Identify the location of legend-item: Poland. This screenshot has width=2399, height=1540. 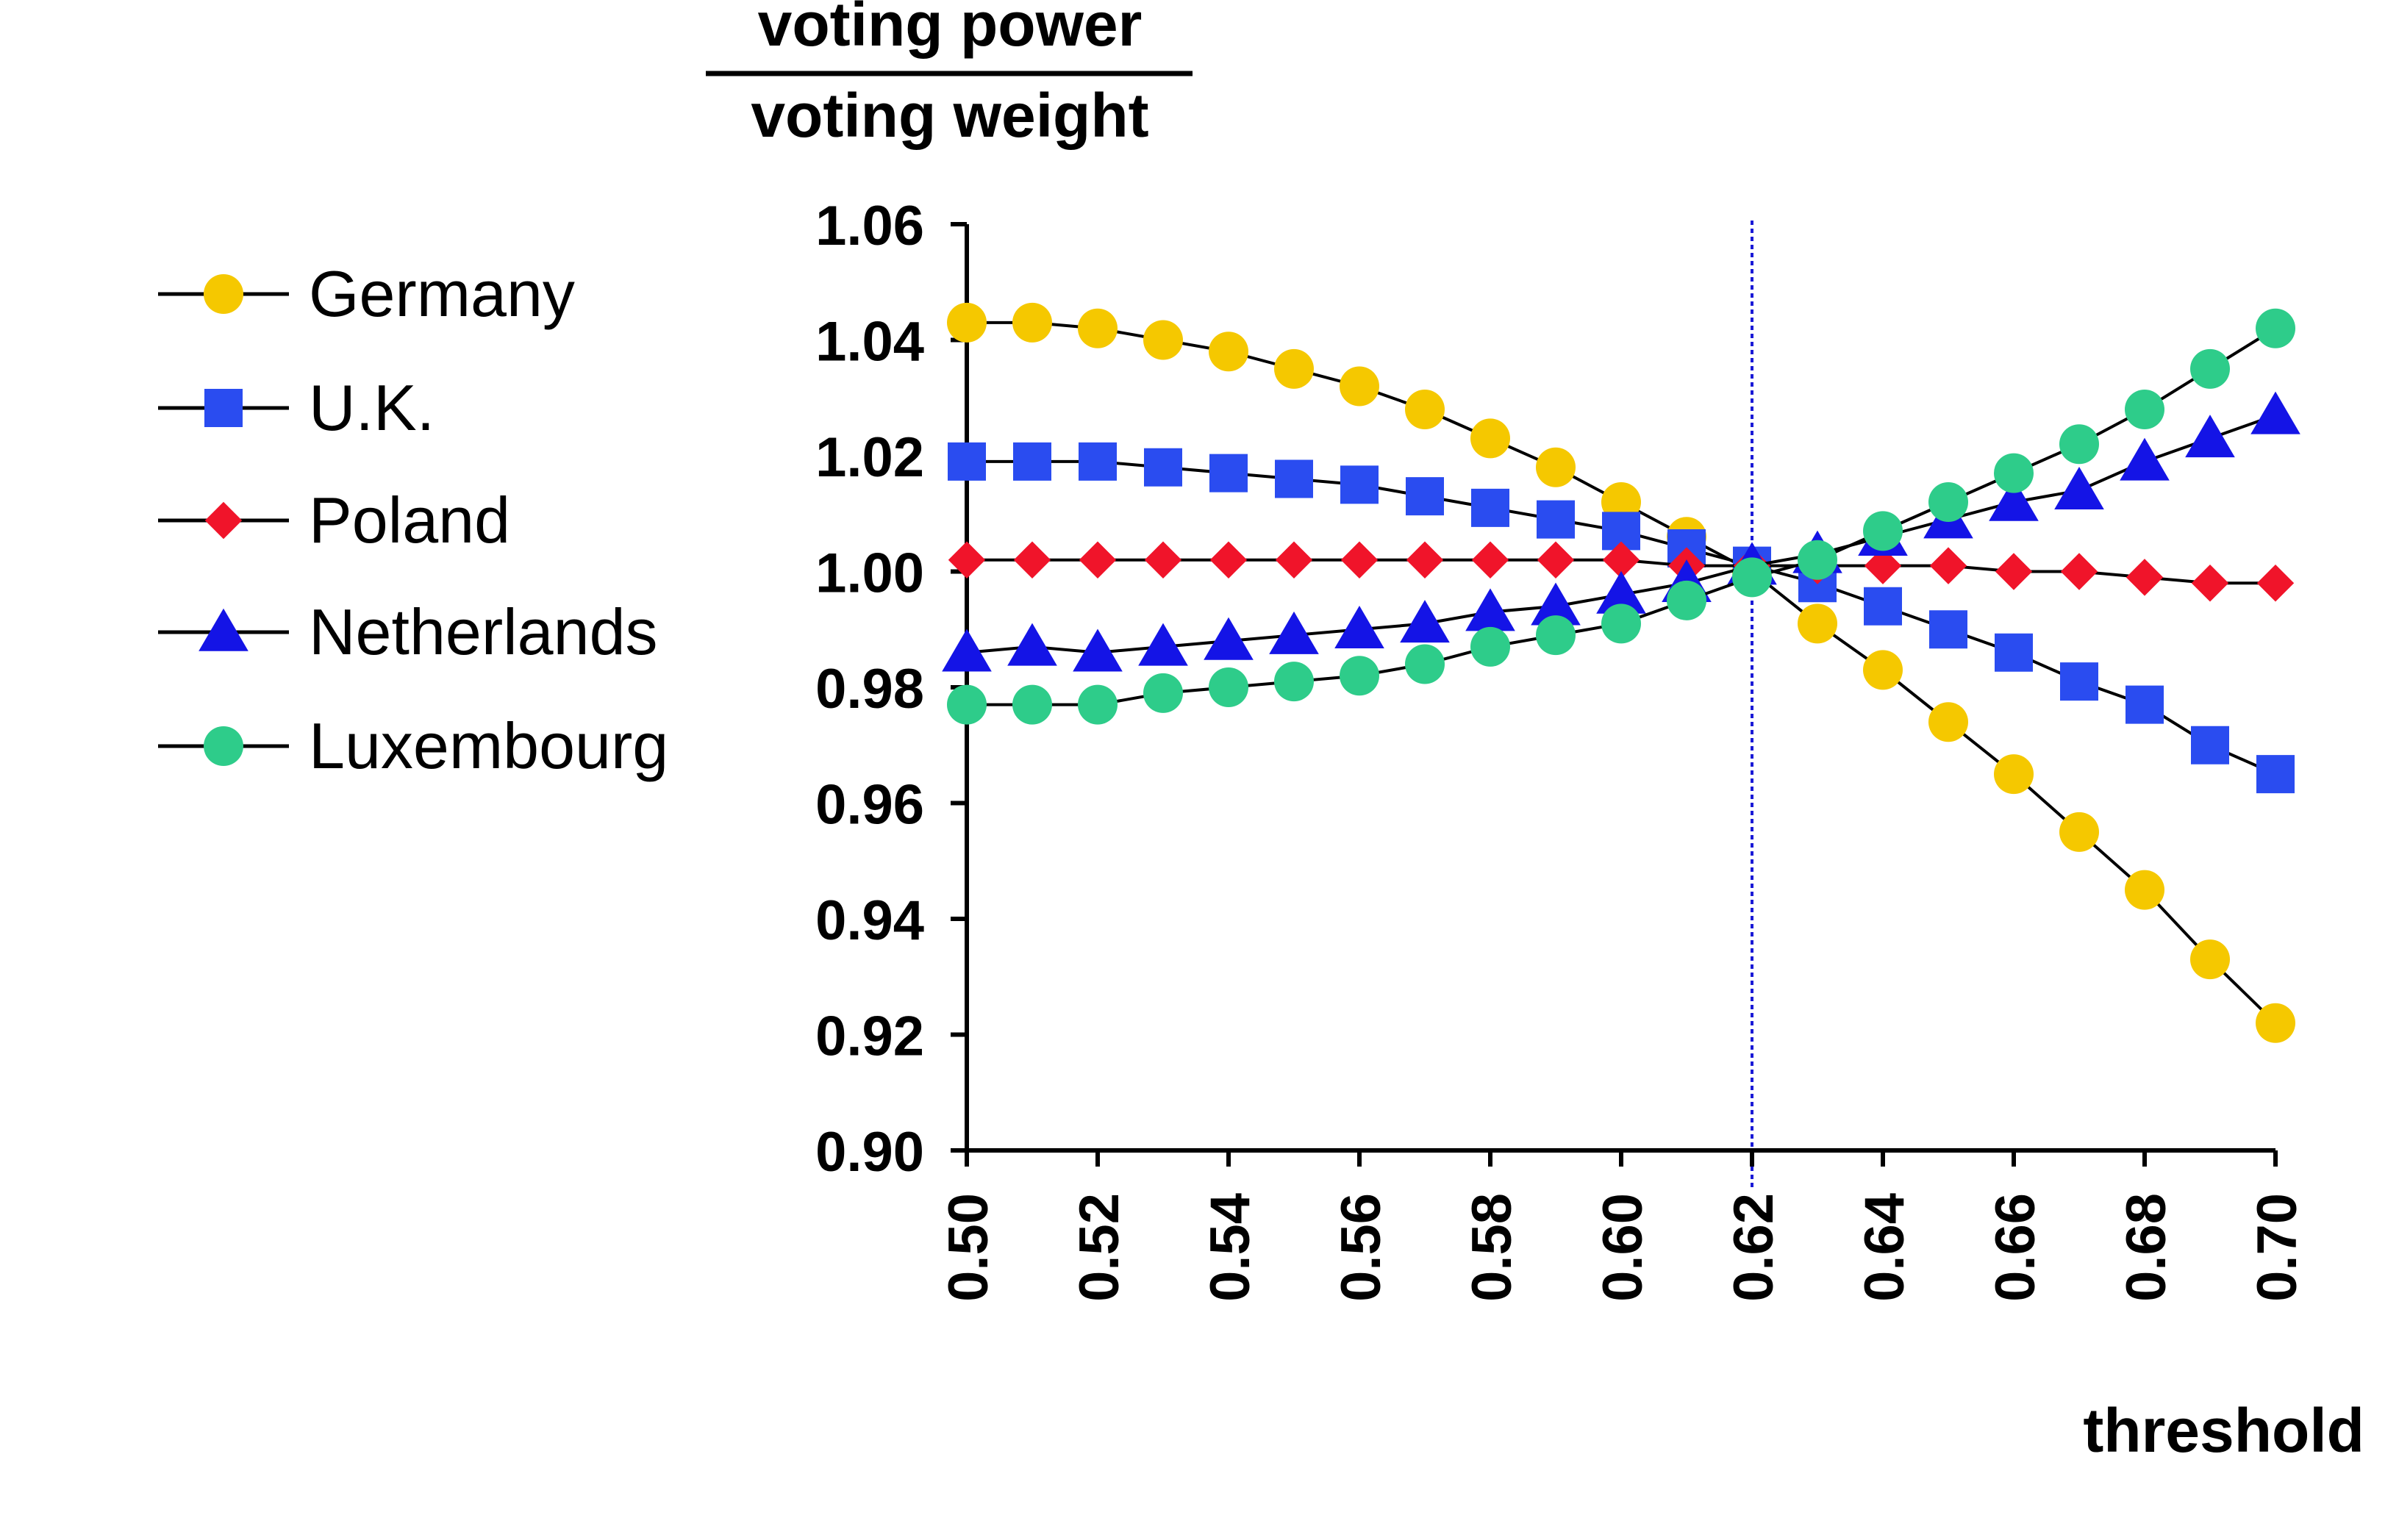
(334, 520).